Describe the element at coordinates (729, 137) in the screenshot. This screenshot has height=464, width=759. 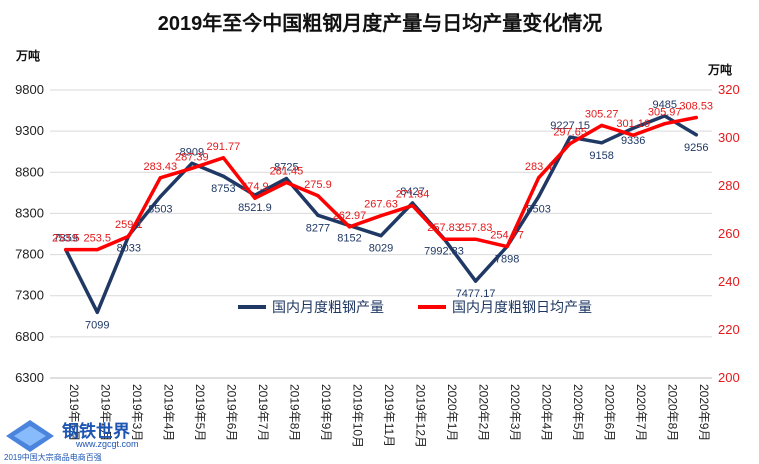
I see `right-tick-label: 300` at that location.